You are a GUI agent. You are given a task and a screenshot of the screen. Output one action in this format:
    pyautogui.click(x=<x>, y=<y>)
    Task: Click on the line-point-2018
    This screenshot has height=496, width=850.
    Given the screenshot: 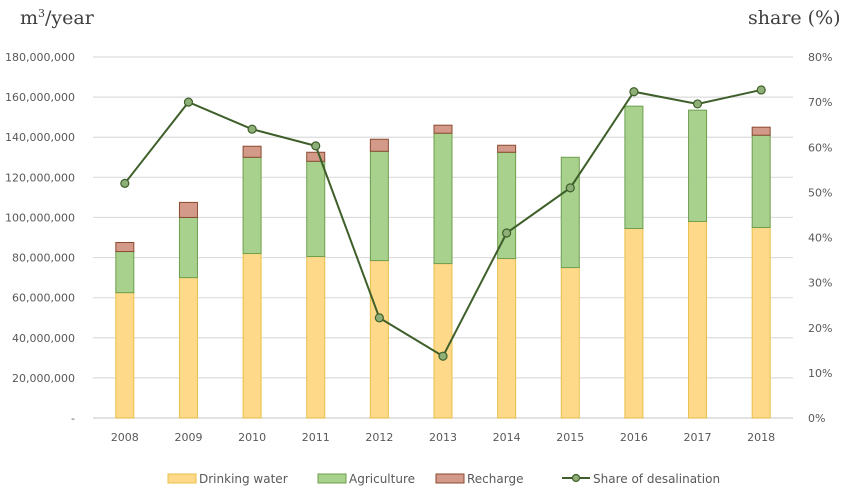 What is the action you would take?
    pyautogui.click(x=761, y=90)
    